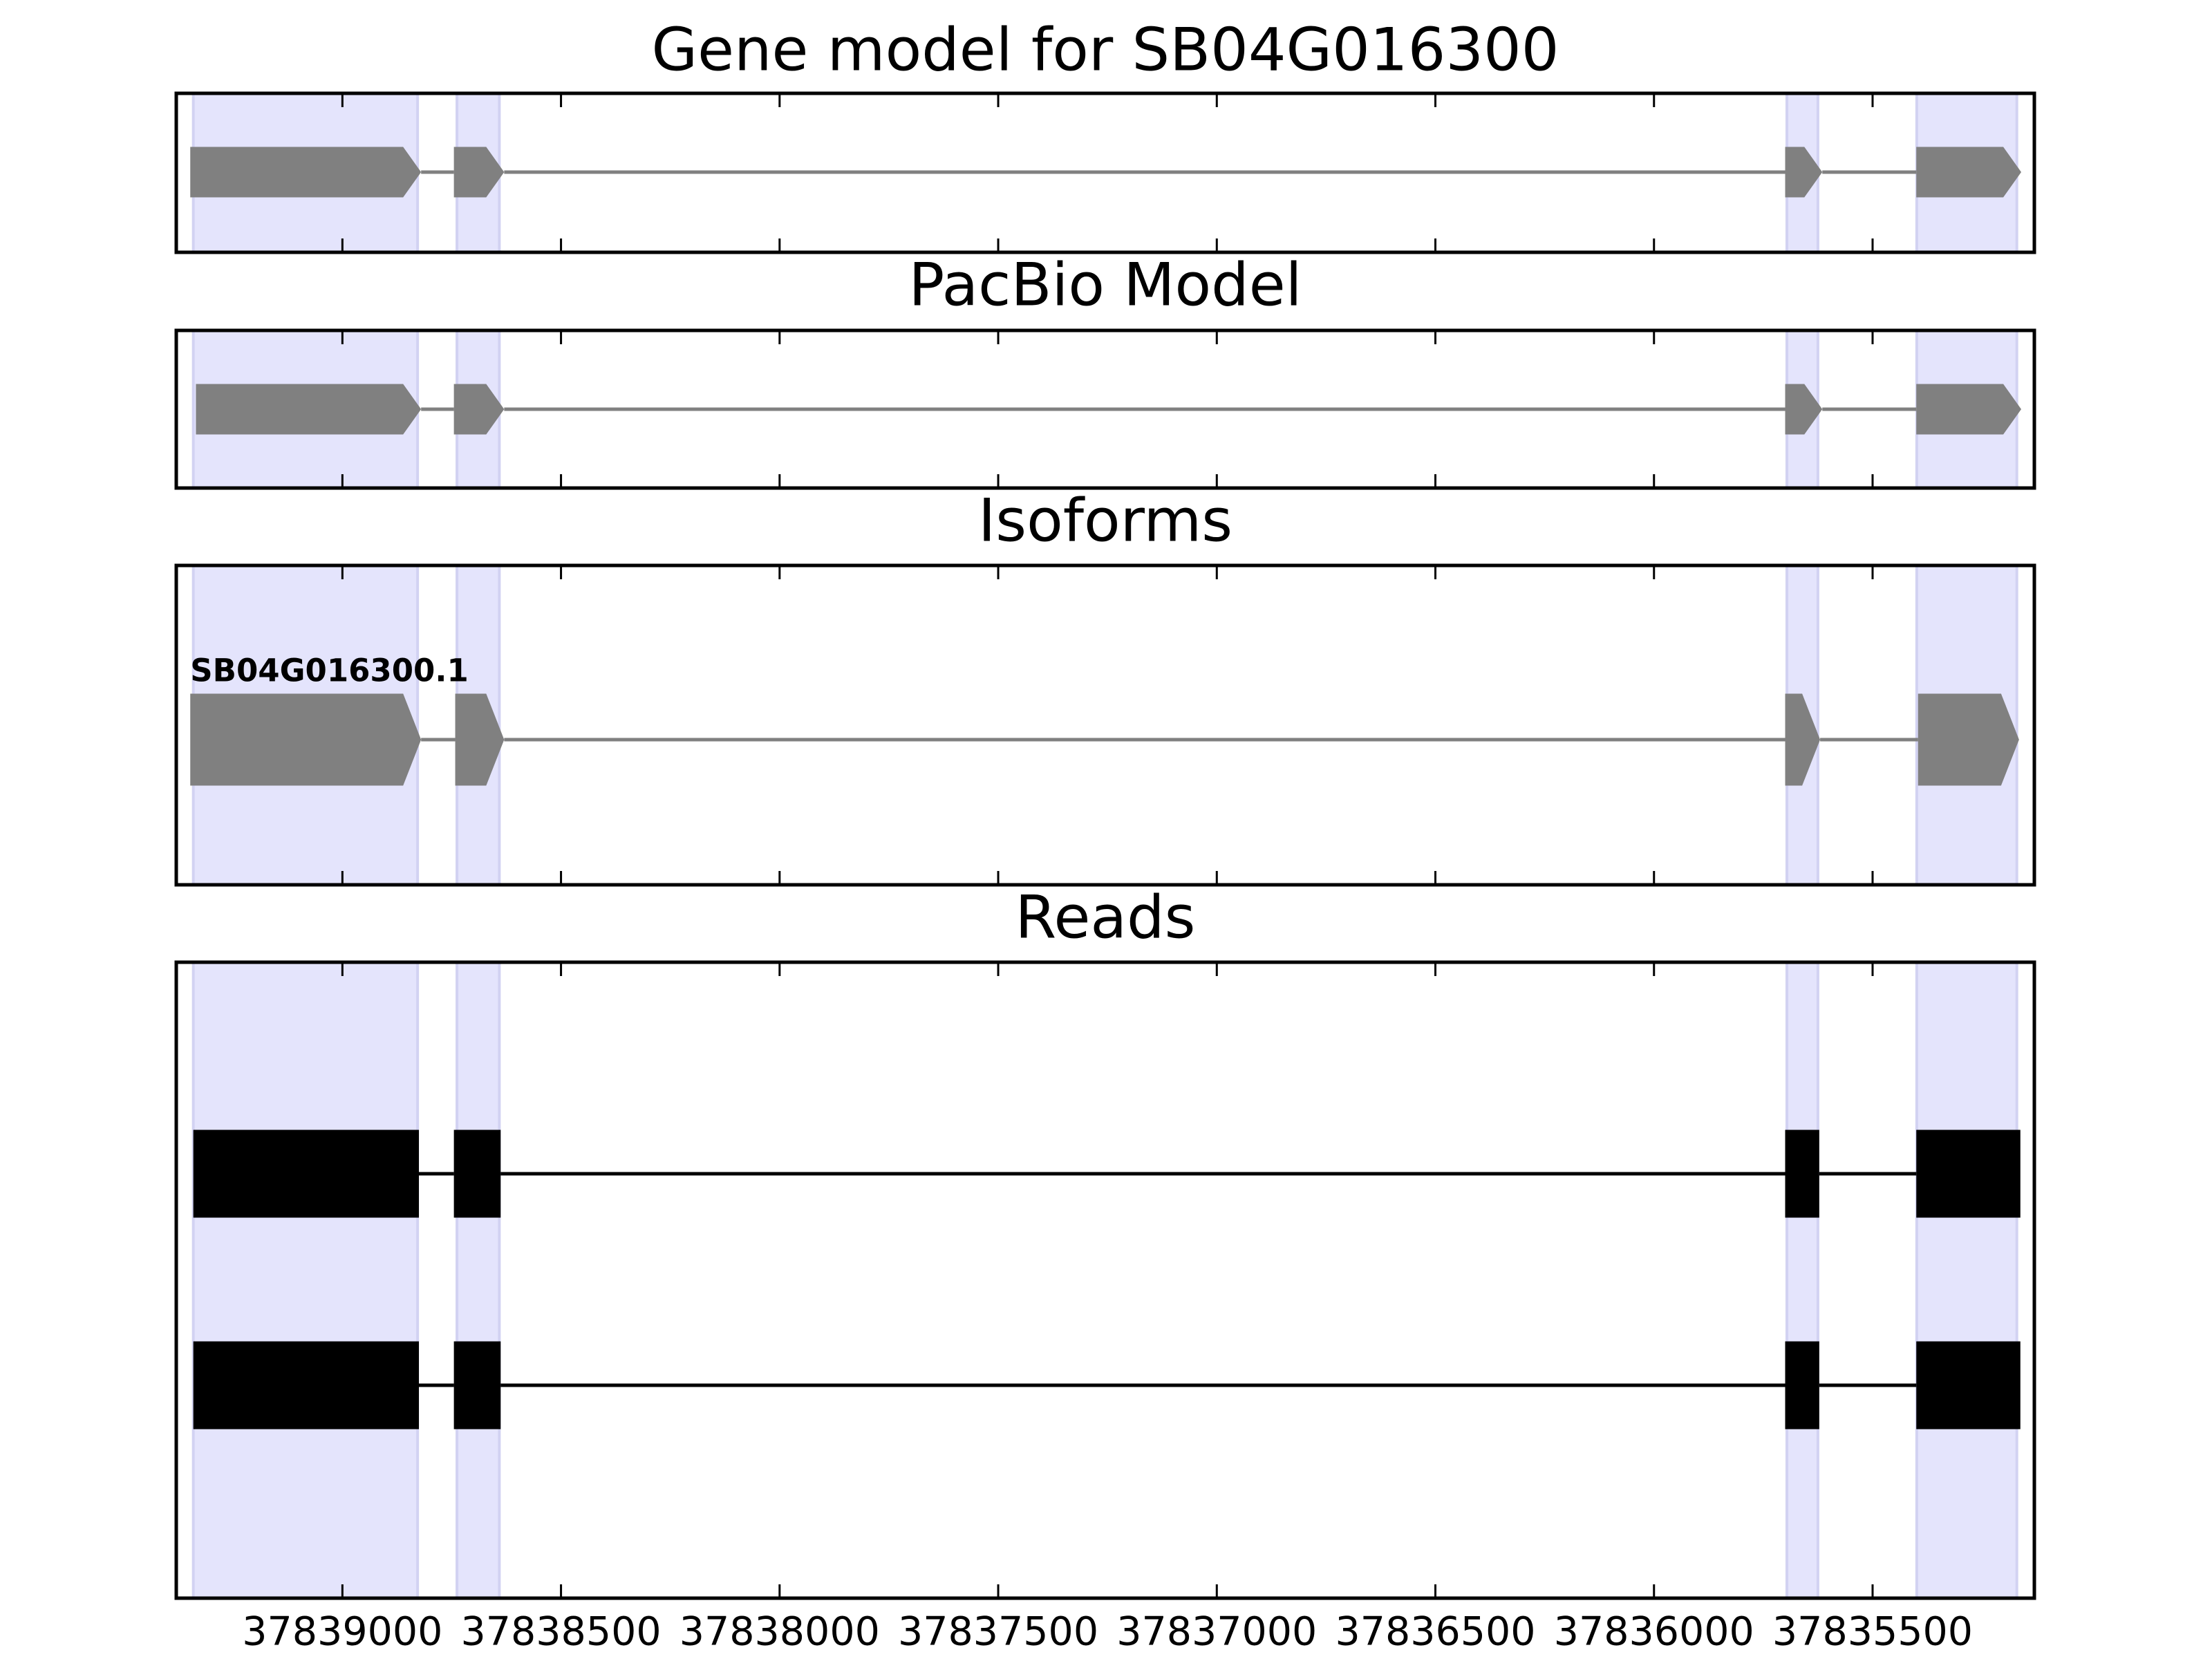  I want to click on x-tick-label: 37838000, so click(779, 1632).